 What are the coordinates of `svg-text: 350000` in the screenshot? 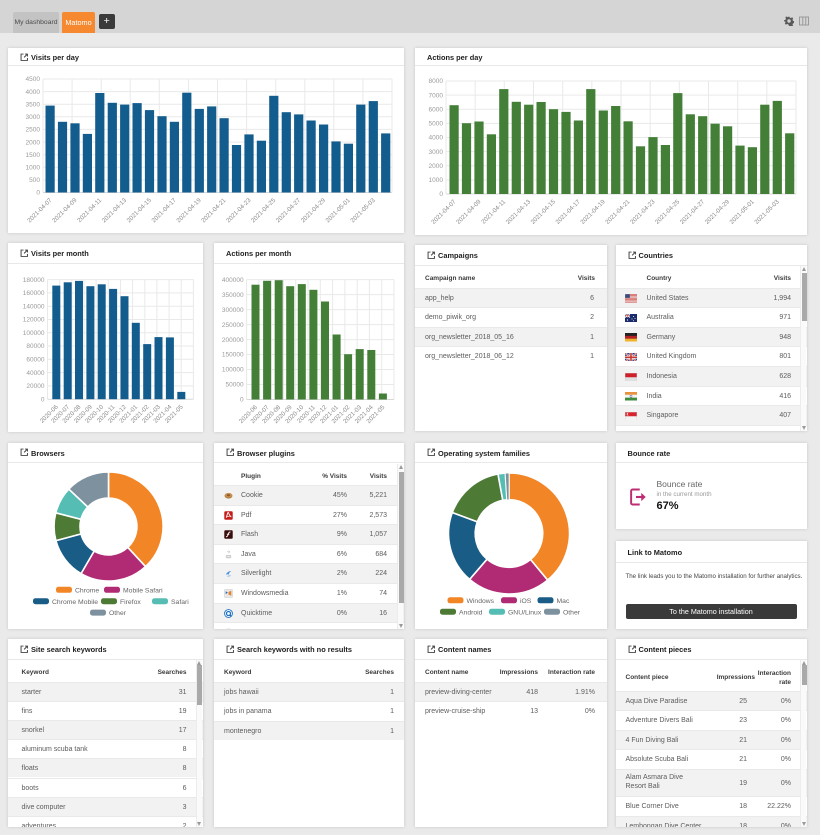 It's located at (233, 295).